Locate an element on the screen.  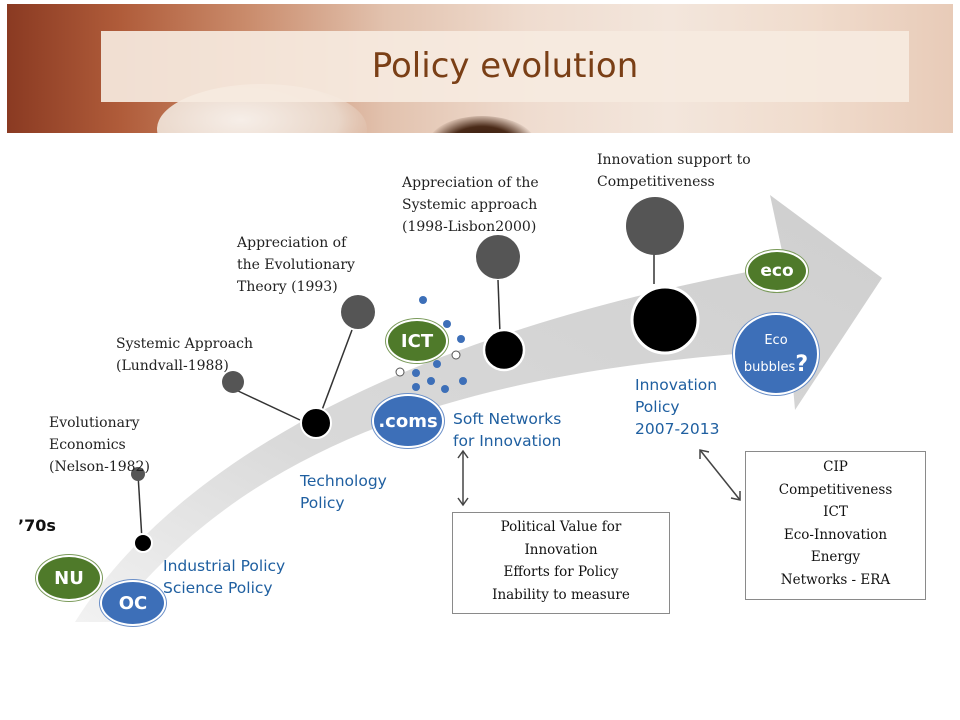
dark-object is located at coordinates (482, 124).